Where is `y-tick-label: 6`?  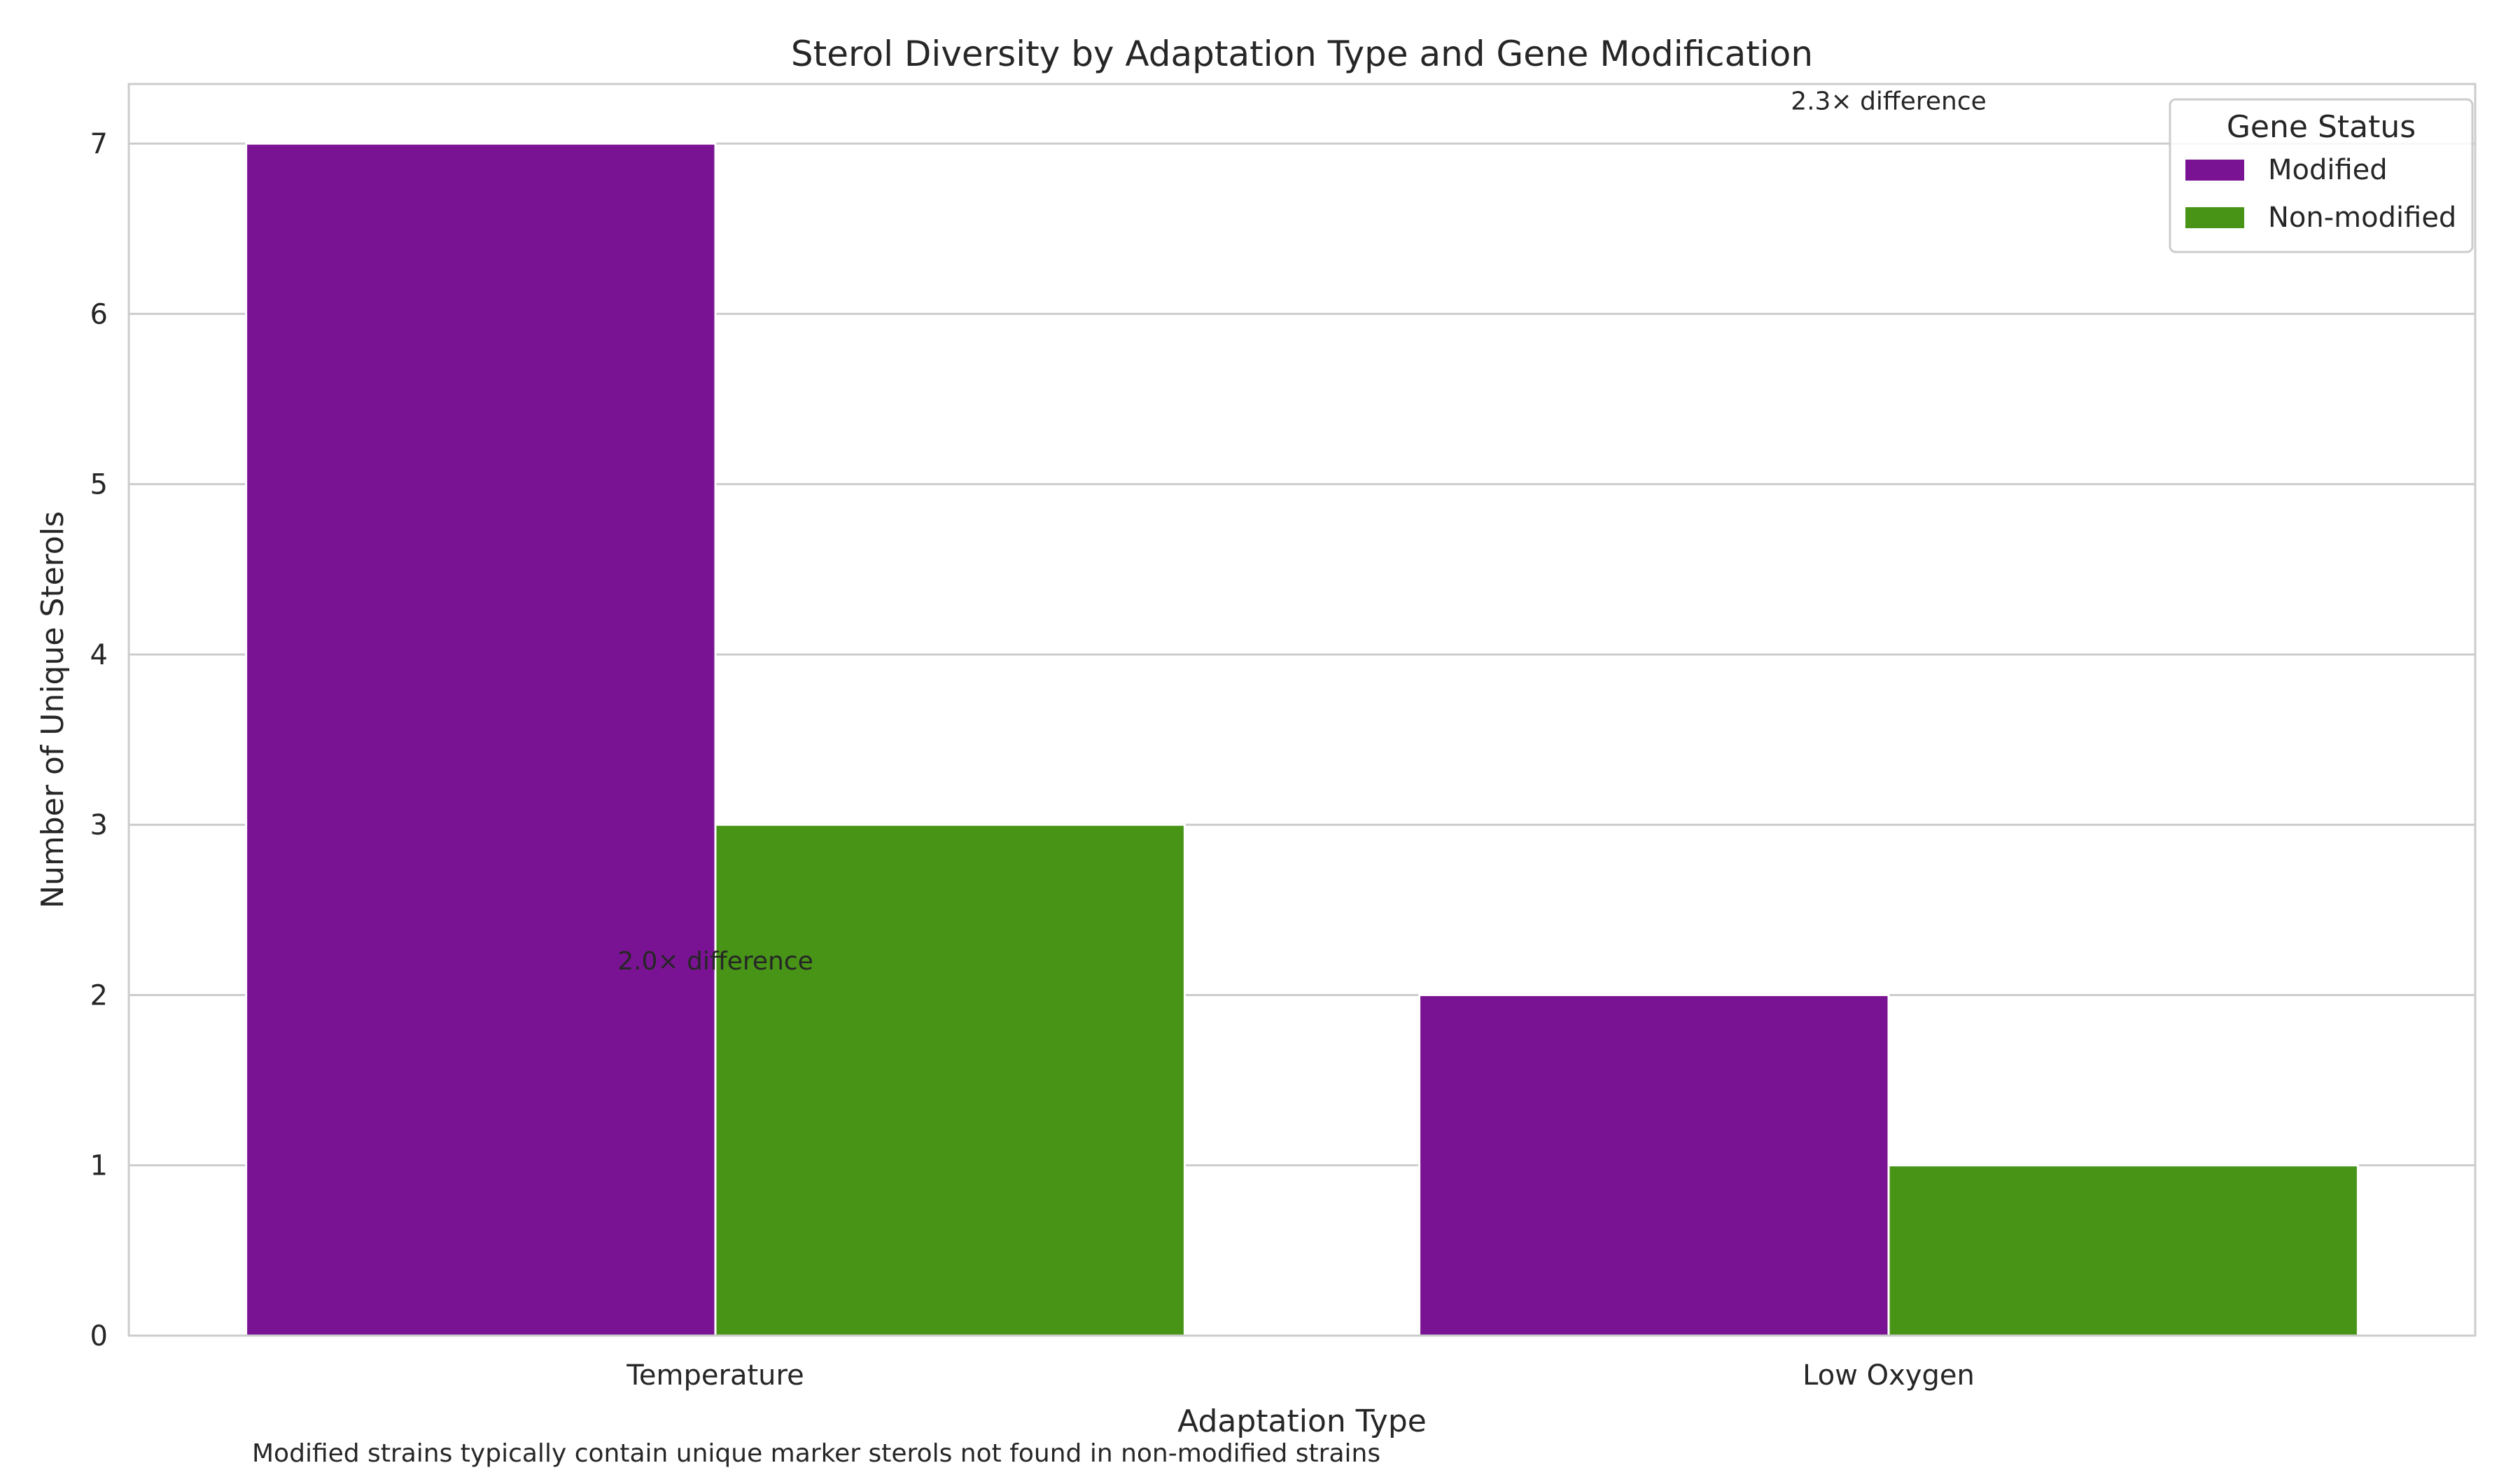
y-tick-label: 6 is located at coordinates (99, 314).